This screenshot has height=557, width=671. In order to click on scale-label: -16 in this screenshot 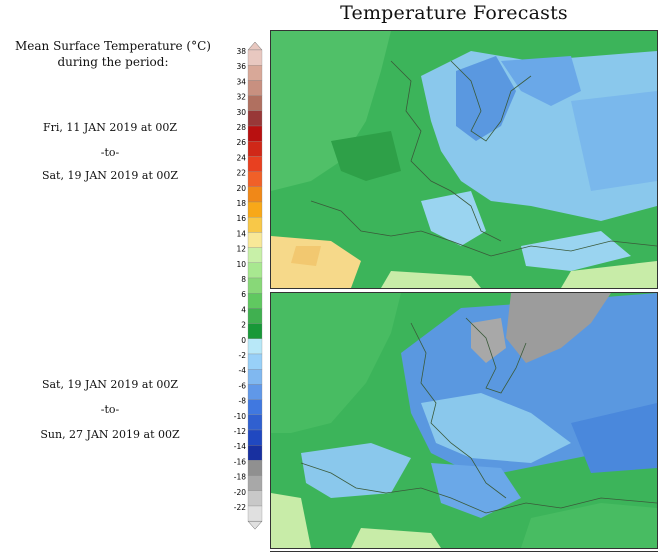, I will do `click(240, 461)`.